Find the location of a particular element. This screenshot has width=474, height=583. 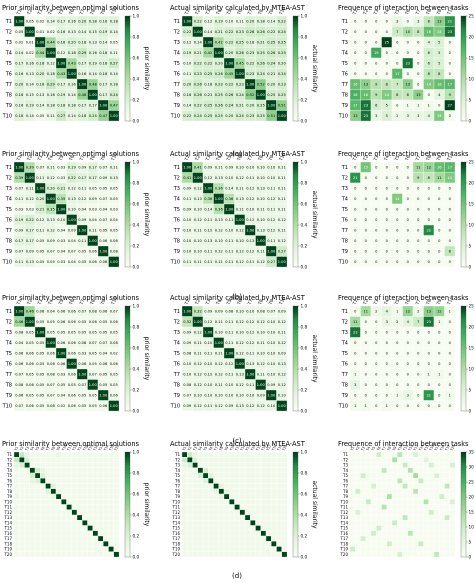

colorbar-tick-label: 1.0 is located at coordinates (304, 162).